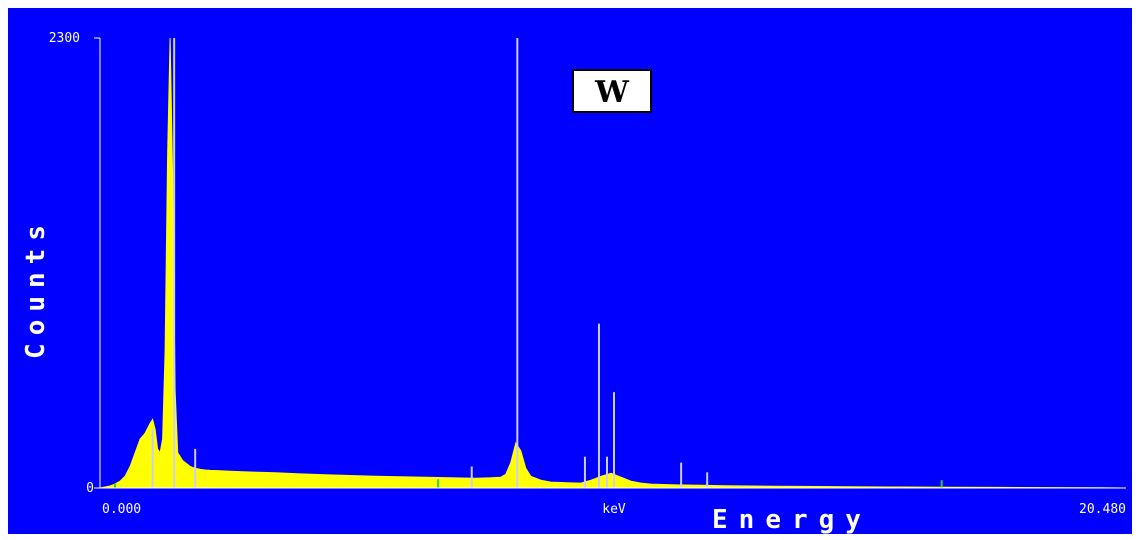  What do you see at coordinates (1102, 509) in the screenshot?
I see `x-tick-label-right: 20.480` at bounding box center [1102, 509].